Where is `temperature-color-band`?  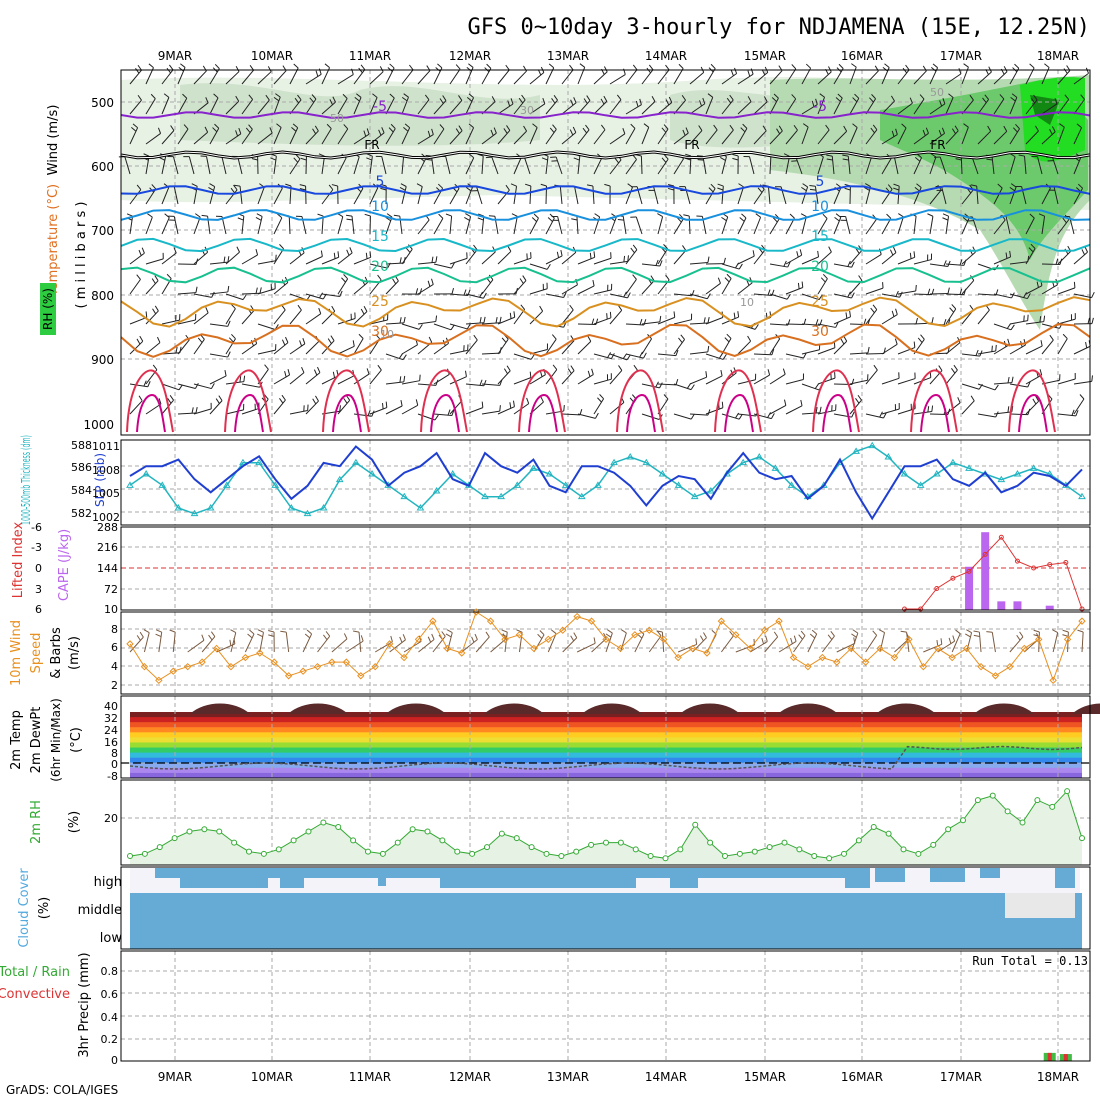
temperature-color-band is located at coordinates (606, 770).